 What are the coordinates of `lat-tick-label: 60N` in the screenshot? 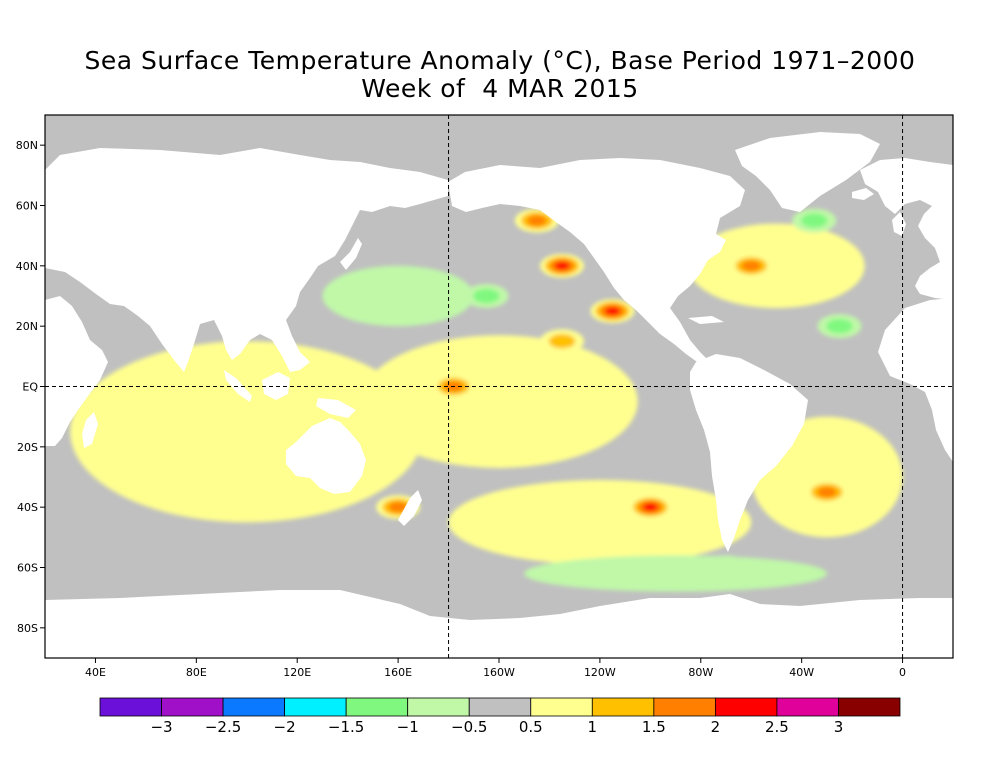 It's located at (27, 206).